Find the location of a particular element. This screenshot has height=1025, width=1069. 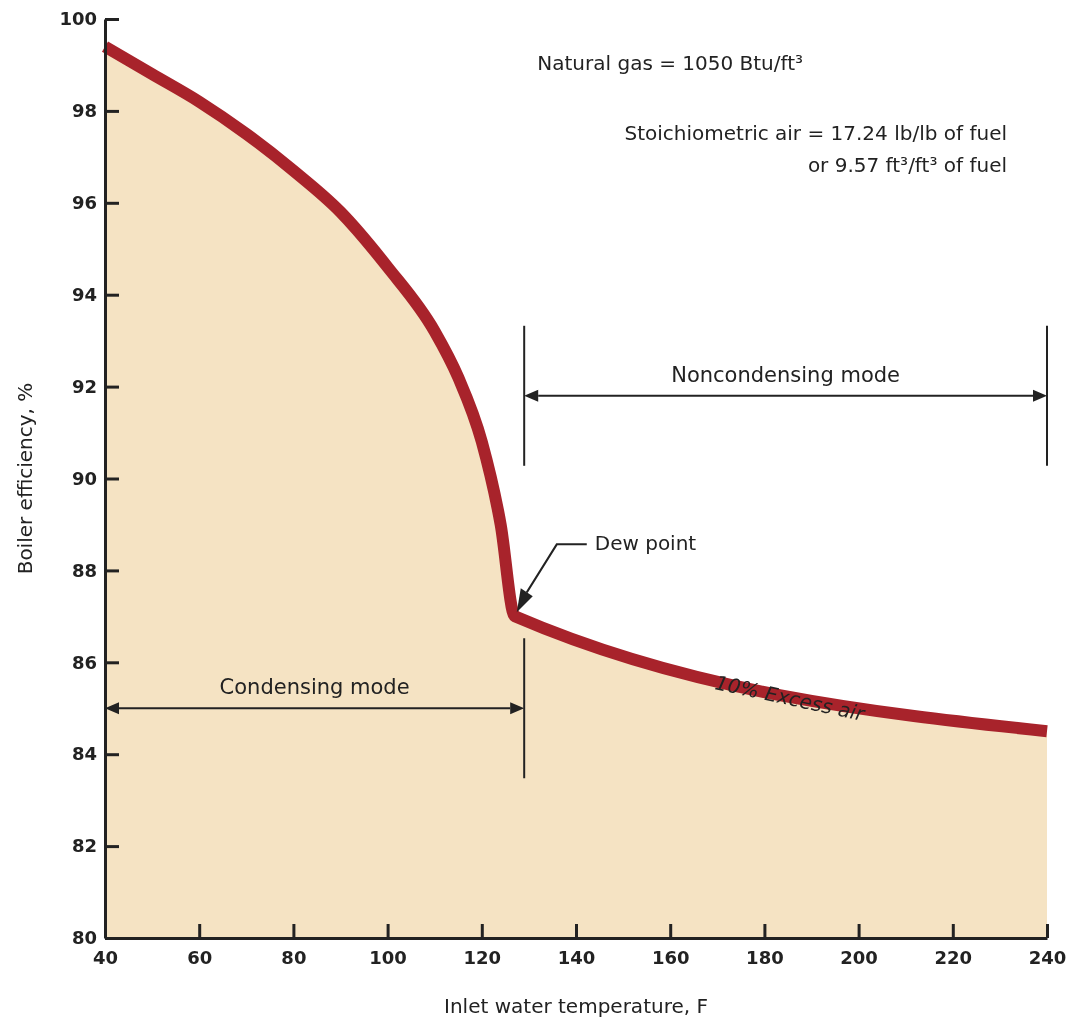

x-tick-label: 100 is located at coordinates (388, 958).